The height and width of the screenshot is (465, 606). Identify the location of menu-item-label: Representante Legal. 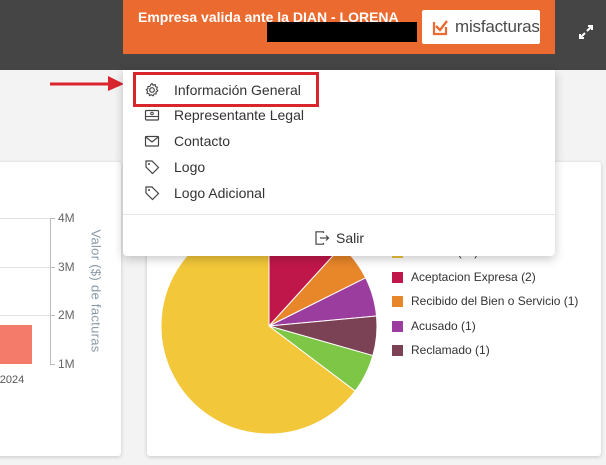
(239, 115).